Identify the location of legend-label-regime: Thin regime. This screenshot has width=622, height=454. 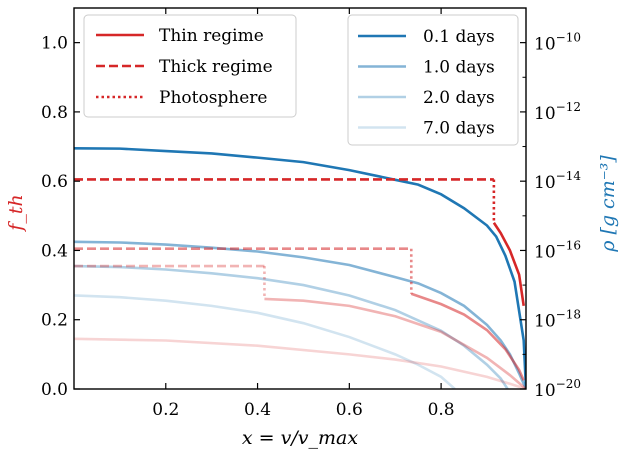
(211, 36).